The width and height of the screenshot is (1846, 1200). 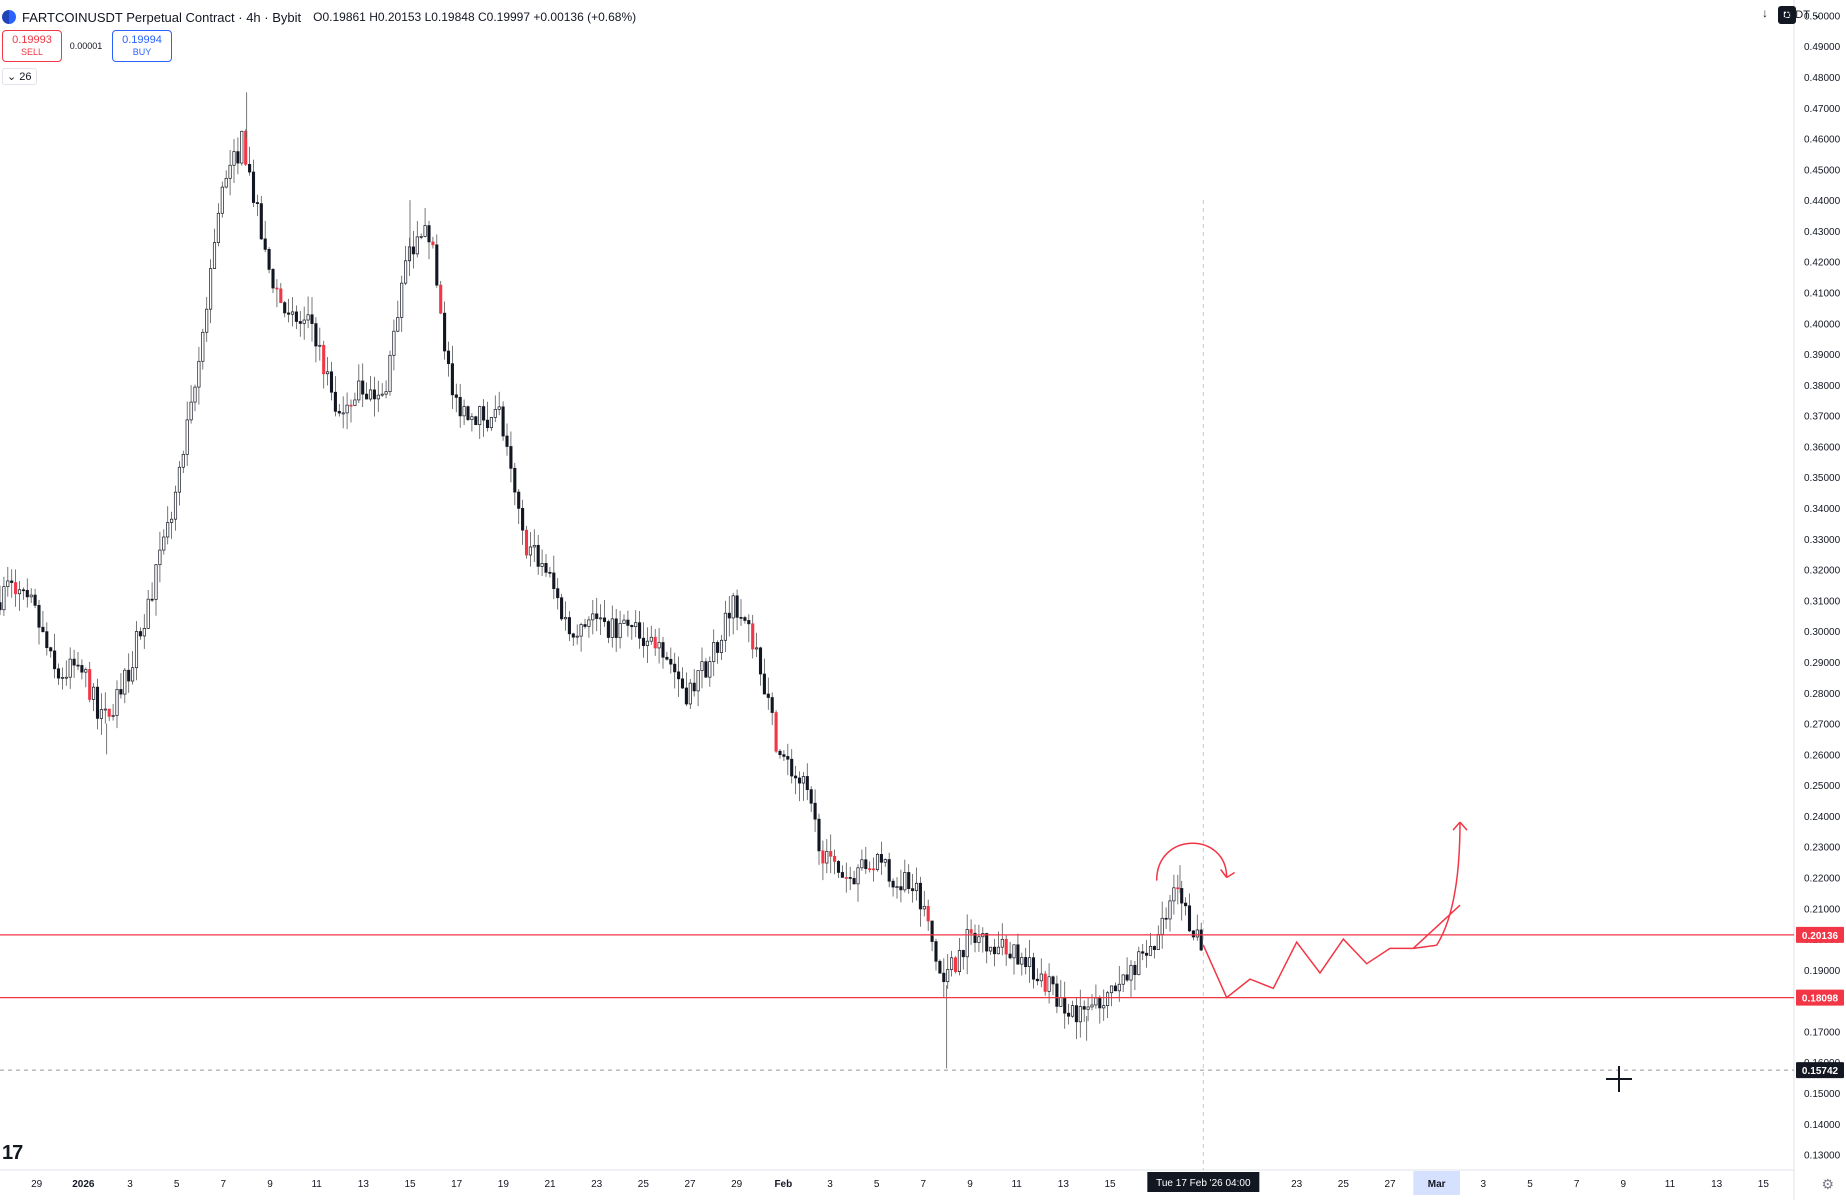 What do you see at coordinates (12, 1153) in the screenshot?
I see `tradingview-logo: 17` at bounding box center [12, 1153].